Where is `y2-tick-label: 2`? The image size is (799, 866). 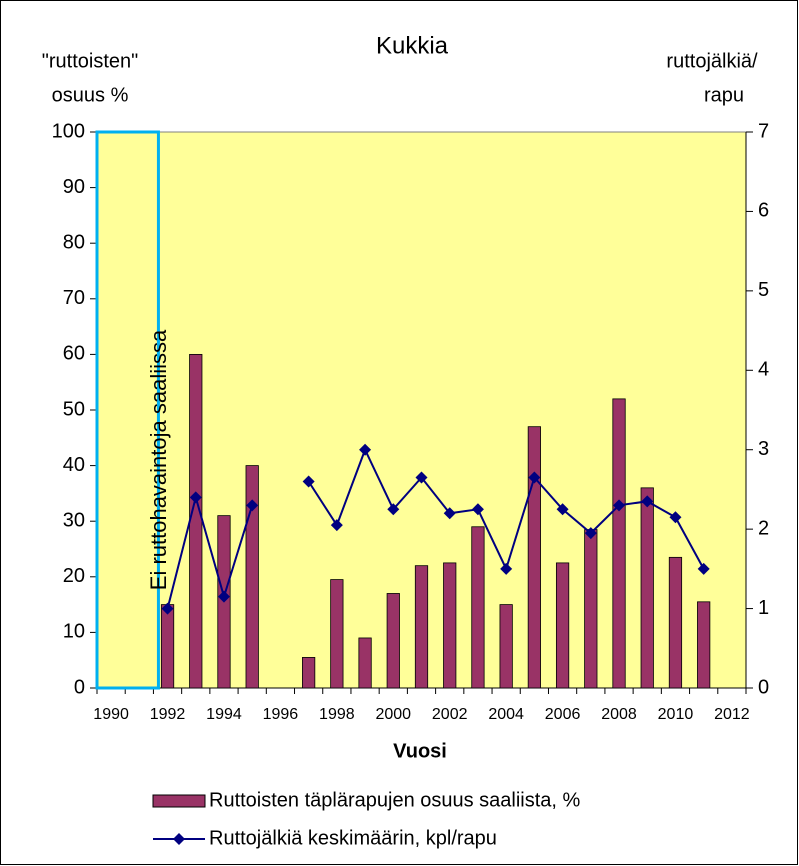
y2-tick-label: 2 is located at coordinates (763, 528).